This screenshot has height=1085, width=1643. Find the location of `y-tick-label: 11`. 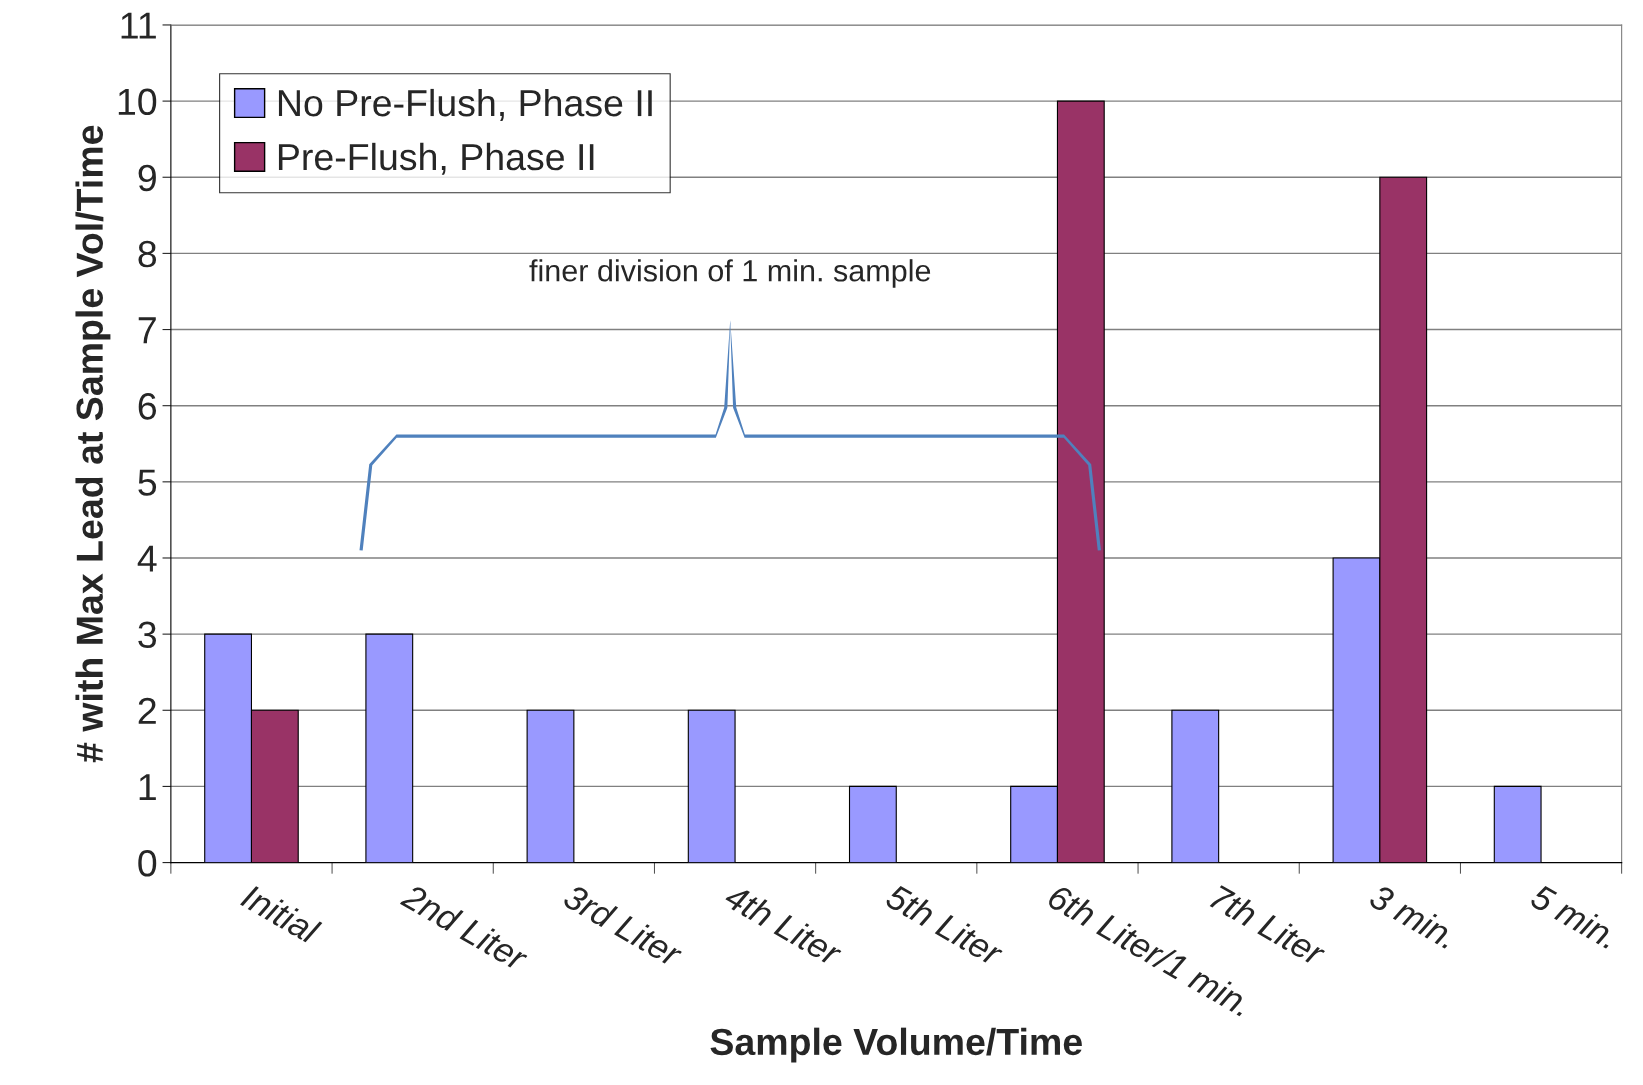

y-tick-label: 11 is located at coordinates (138, 25).